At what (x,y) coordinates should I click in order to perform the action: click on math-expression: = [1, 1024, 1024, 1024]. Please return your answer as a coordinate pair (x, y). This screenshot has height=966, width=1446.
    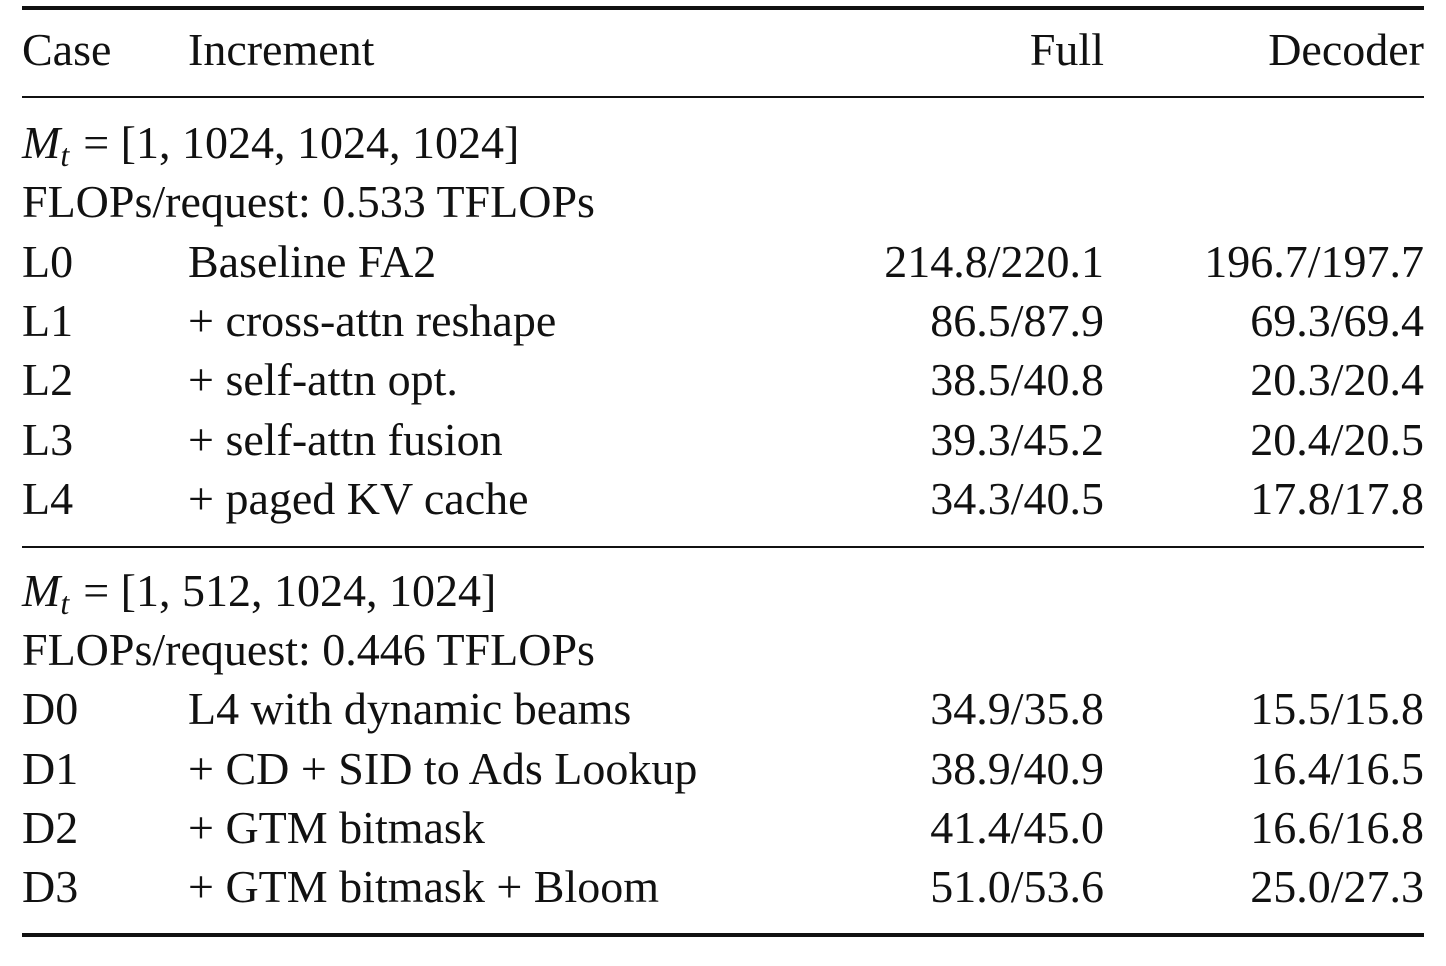
    Looking at the image, I should click on (301, 142).